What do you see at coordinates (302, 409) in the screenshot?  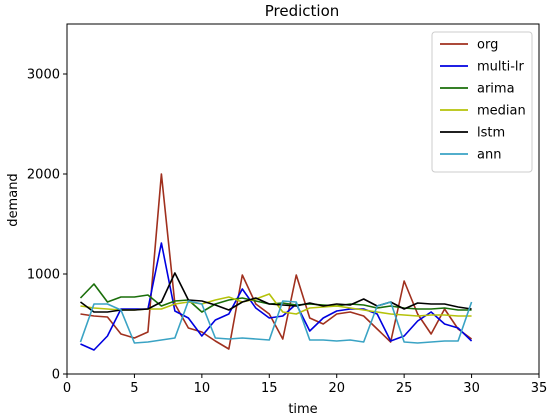 I see `x-axis-label: time` at bounding box center [302, 409].